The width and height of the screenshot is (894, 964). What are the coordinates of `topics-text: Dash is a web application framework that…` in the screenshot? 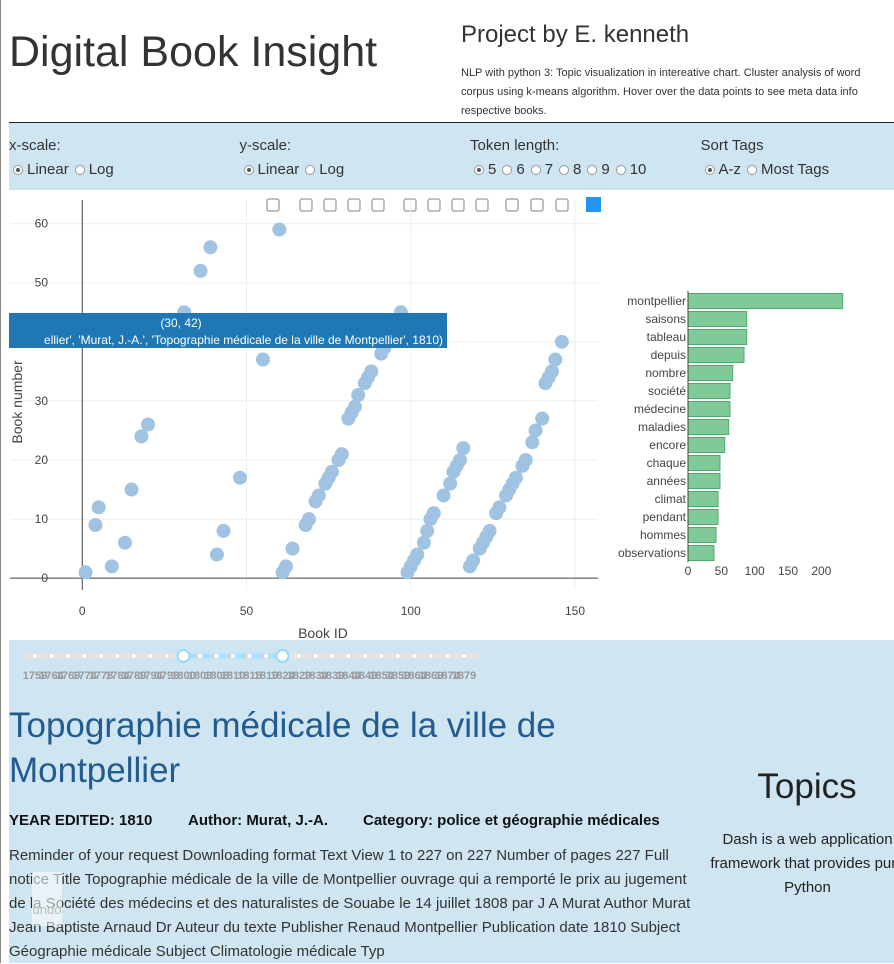 It's located at (802, 863).